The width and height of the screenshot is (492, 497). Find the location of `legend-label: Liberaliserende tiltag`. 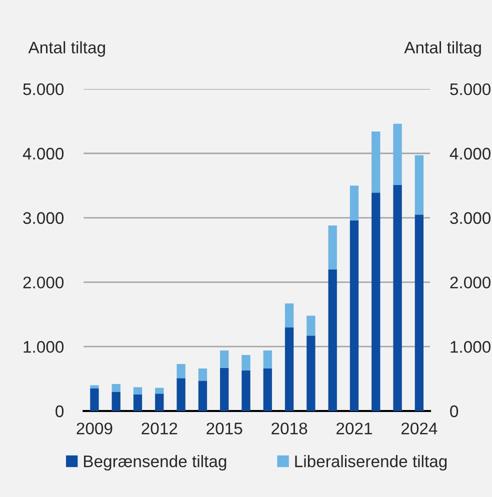

legend-label: Liberaliserende tiltag is located at coordinates (371, 463).